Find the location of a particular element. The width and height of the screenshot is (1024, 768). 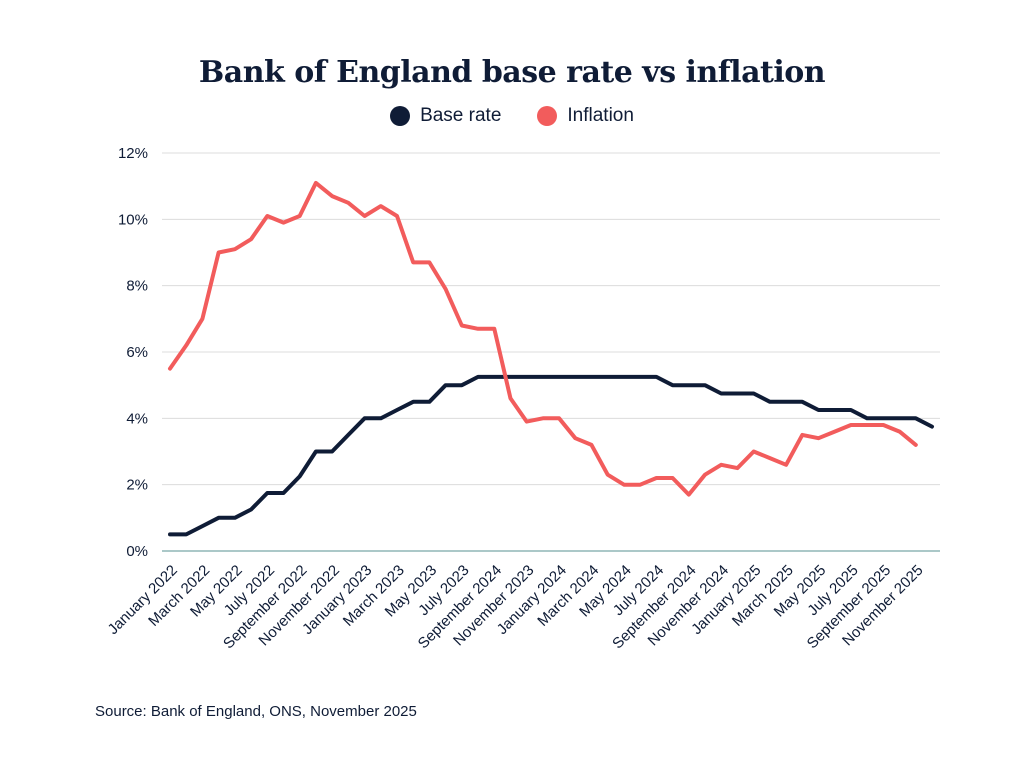

y-tick-label: 12% is located at coordinates (133, 153).